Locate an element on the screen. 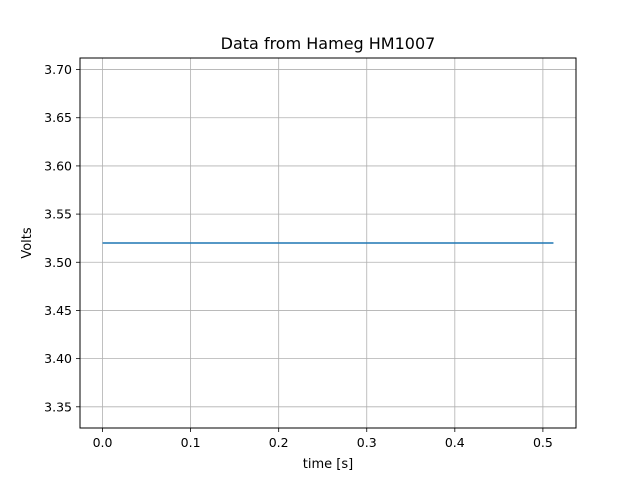 The height and width of the screenshot is (480, 640). y-axis-ticks: 3.35 3.40 3.45 3.50 3.55 3.60 3.65 3.70 is located at coordinates (62, 238).